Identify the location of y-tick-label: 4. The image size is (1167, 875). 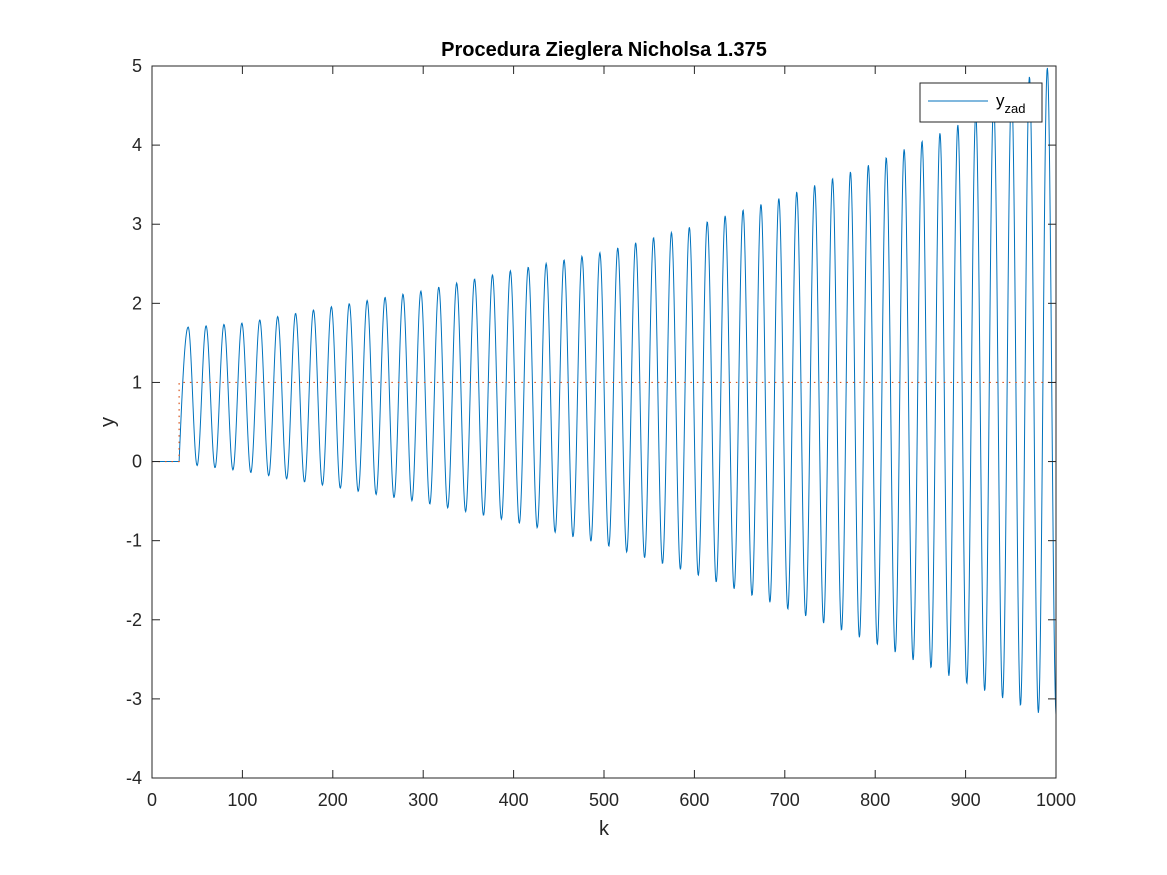
(137, 145).